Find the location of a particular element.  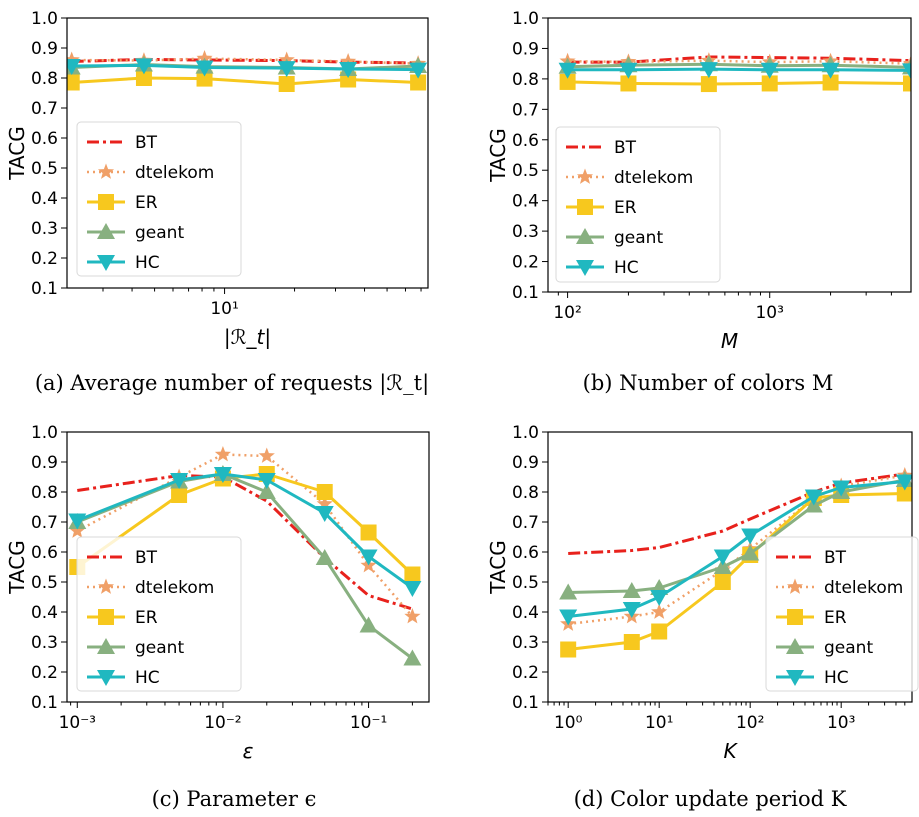

x-tick-label: 10² is located at coordinates (567, 313).